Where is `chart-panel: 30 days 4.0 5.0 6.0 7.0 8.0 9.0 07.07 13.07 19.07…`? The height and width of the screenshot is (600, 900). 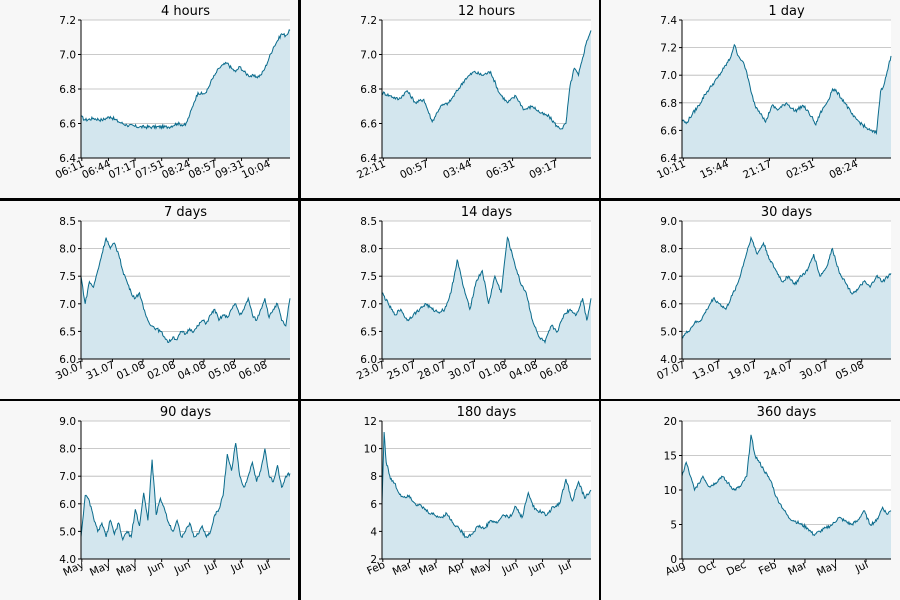
chart-panel: 30 days 4.0 5.0 6.0 7.0 8.0 9.0 07.07 13.07 19.07… is located at coordinates (750, 300).